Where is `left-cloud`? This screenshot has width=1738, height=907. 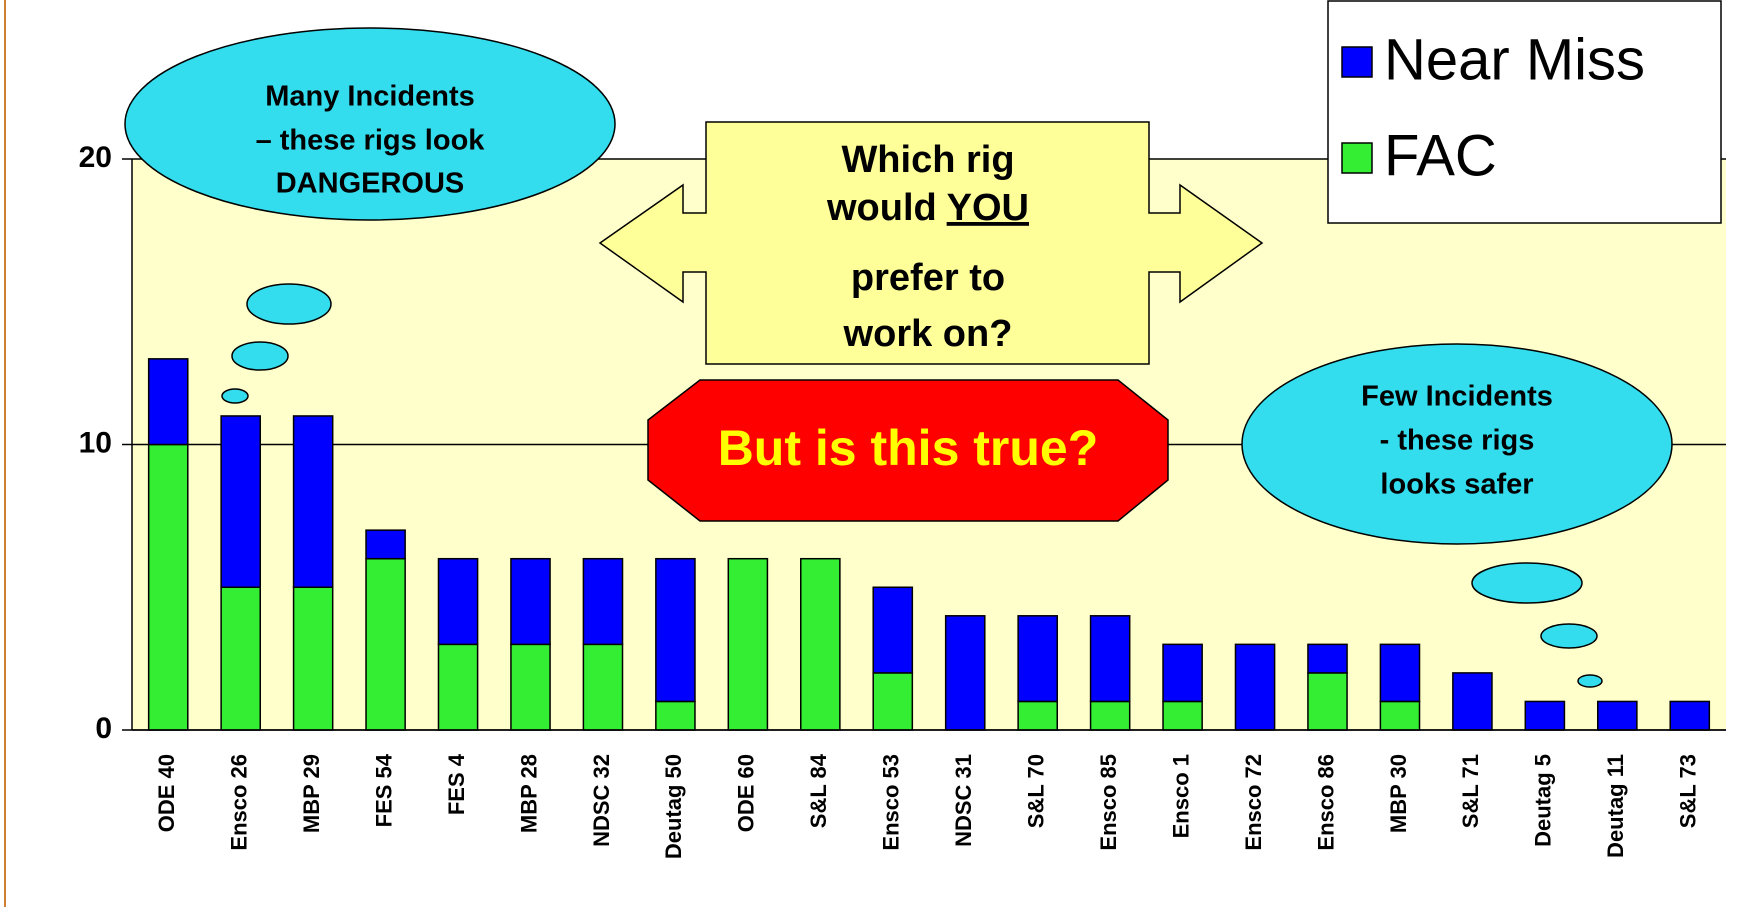
left-cloud is located at coordinates (370, 215).